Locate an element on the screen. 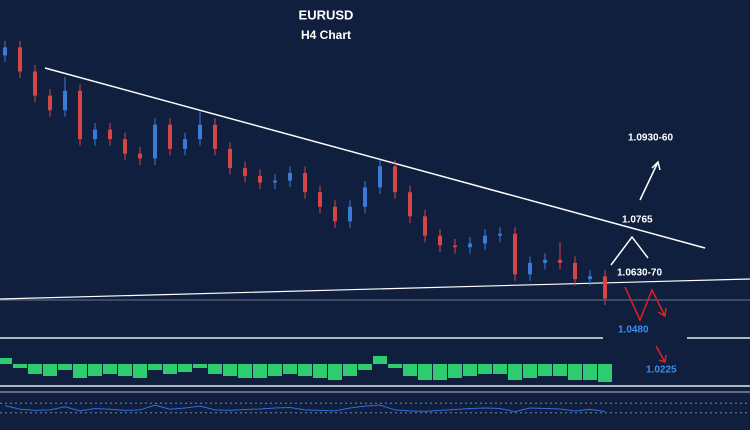 The width and height of the screenshot is (750, 430). annotation: 1.0765 is located at coordinates (637, 220).